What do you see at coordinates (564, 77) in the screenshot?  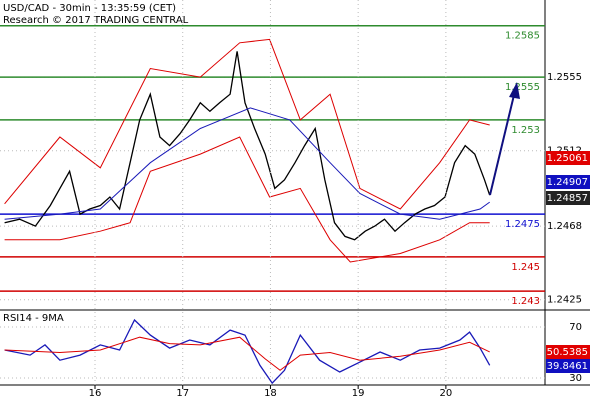 I see `y-tick-label: 1.2555` at bounding box center [564, 77].